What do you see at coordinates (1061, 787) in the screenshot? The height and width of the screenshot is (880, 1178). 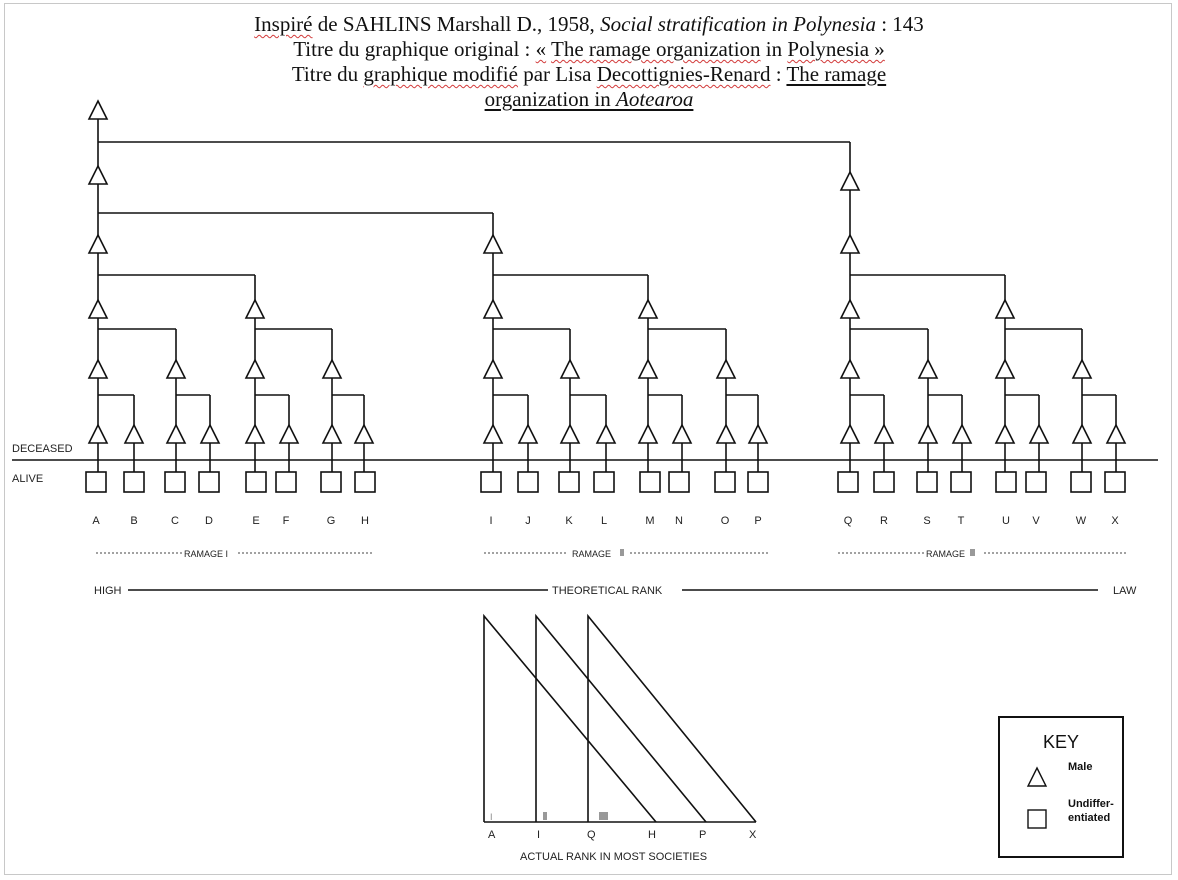 I see `key-box: KEY Male Undiffer- entiated` at bounding box center [1061, 787].